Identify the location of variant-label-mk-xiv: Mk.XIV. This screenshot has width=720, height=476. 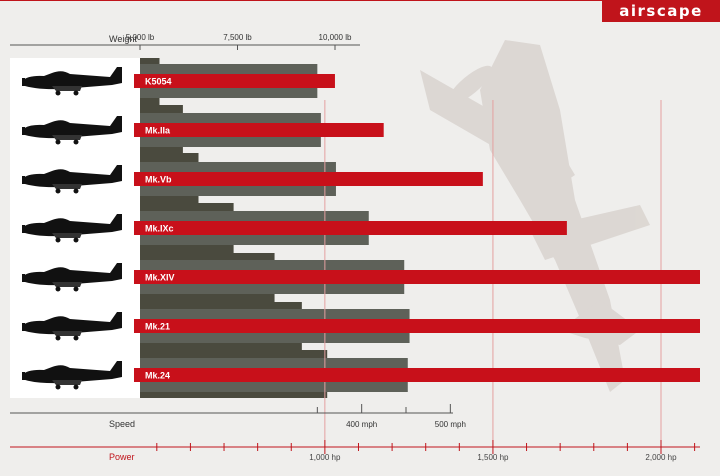
(160, 278).